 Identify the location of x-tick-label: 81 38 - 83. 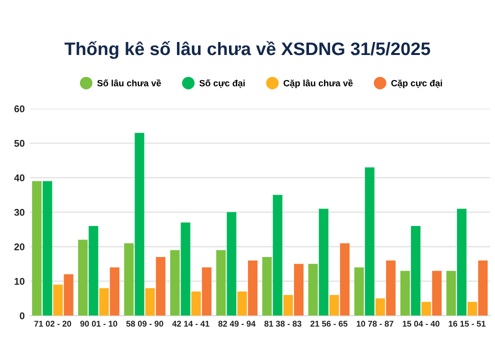
(283, 323).